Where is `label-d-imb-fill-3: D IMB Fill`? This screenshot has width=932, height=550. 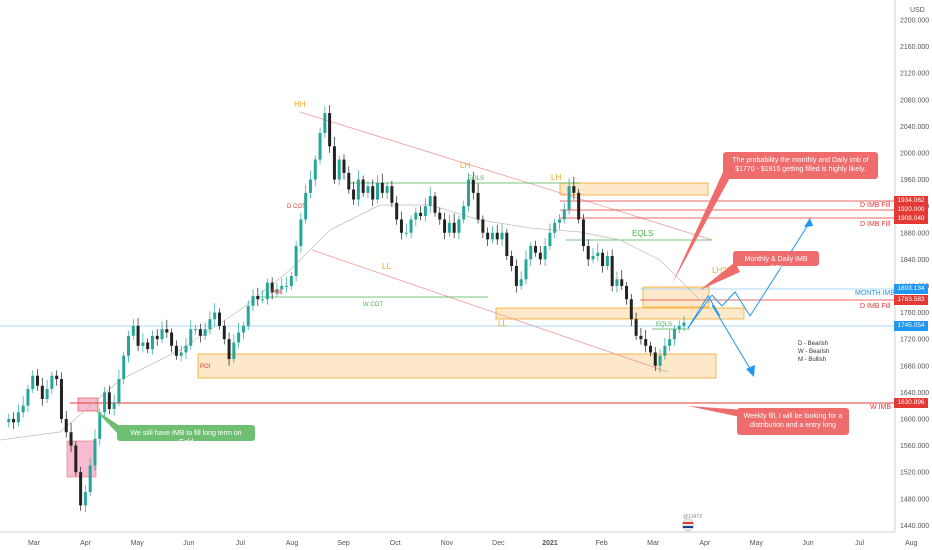
label-d-imb-fill-3: D IMB Fill is located at coordinates (875, 306).